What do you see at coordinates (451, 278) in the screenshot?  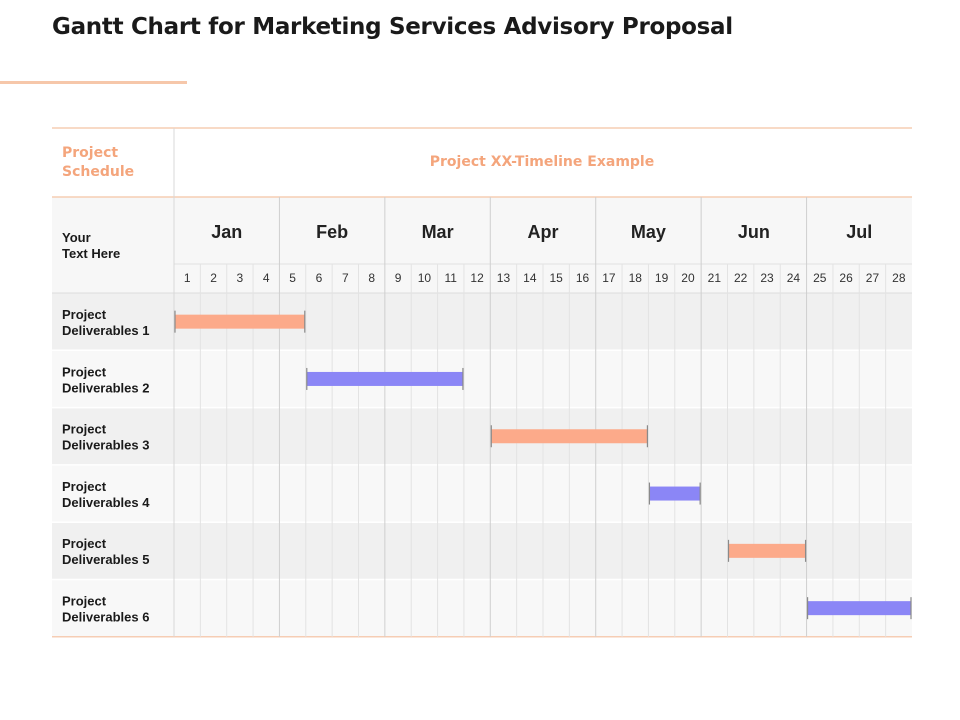 I see `week-label: 11` at bounding box center [451, 278].